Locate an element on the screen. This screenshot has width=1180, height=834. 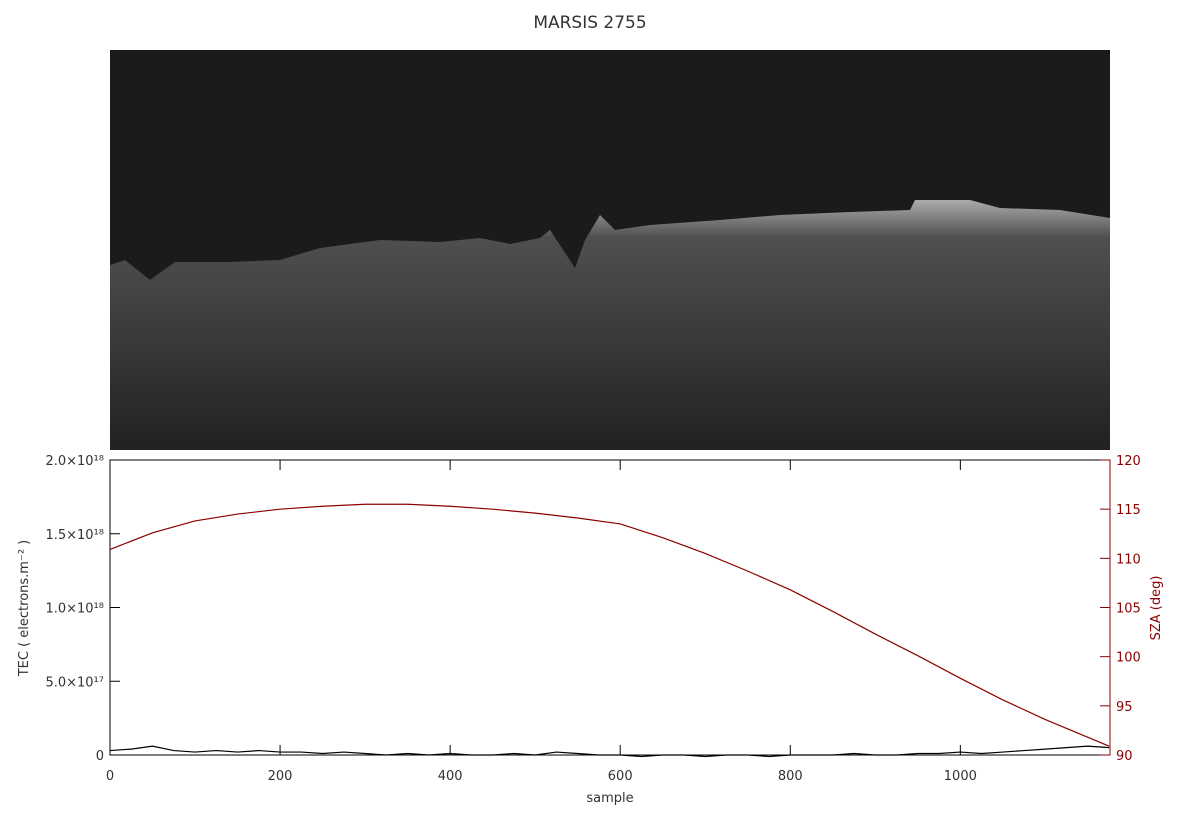
x-tick-label: 0 is located at coordinates (110, 776).